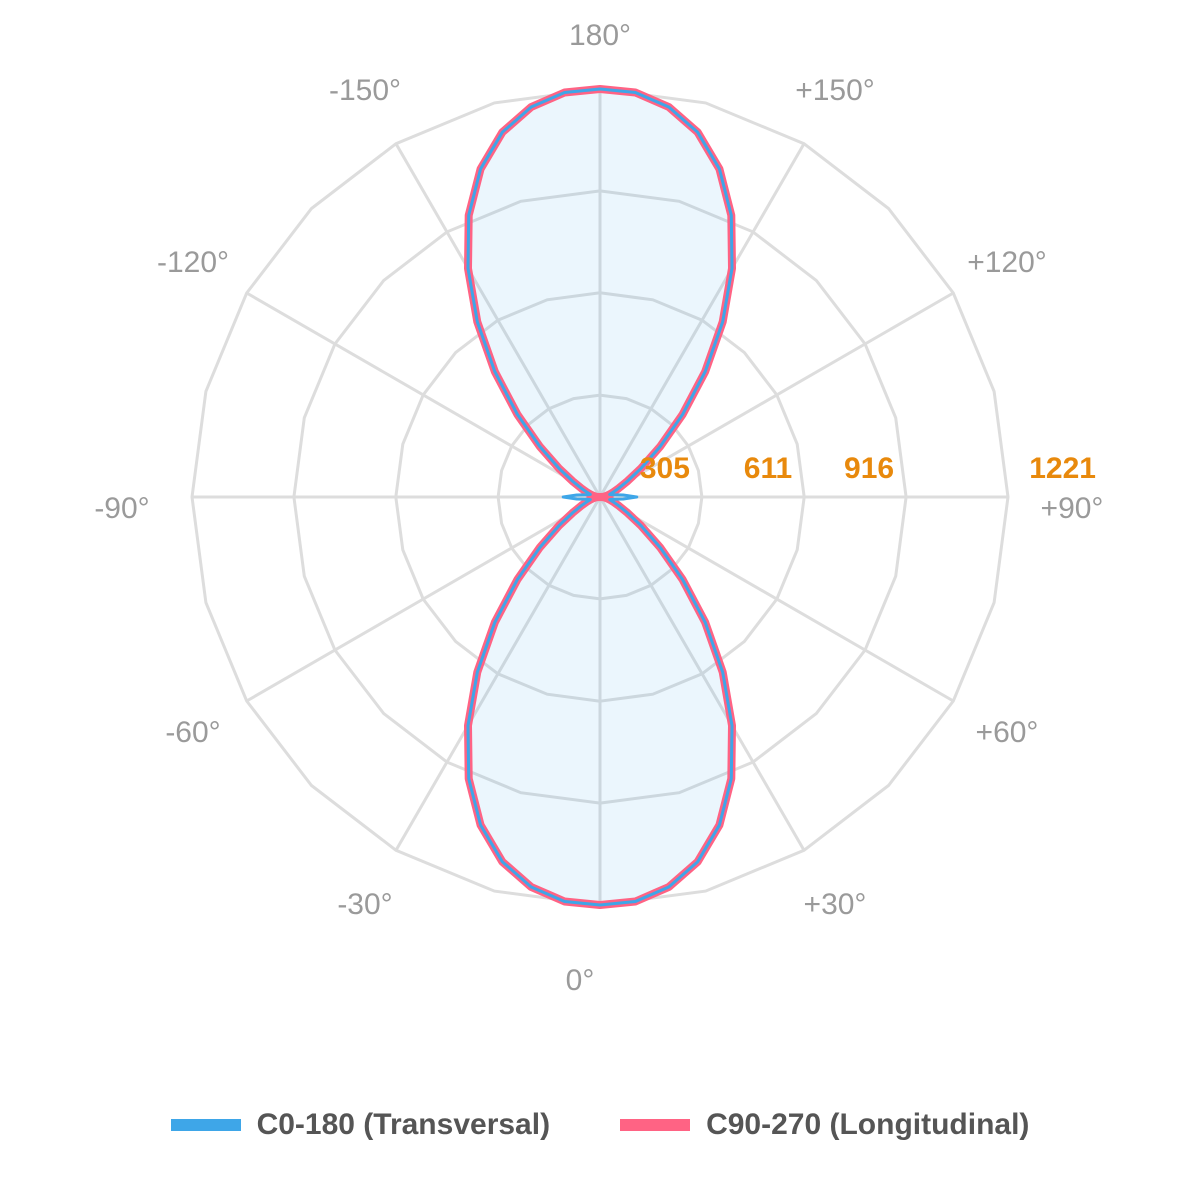 The image size is (1200, 1200). I want to click on series-fill, so click(600, 497).